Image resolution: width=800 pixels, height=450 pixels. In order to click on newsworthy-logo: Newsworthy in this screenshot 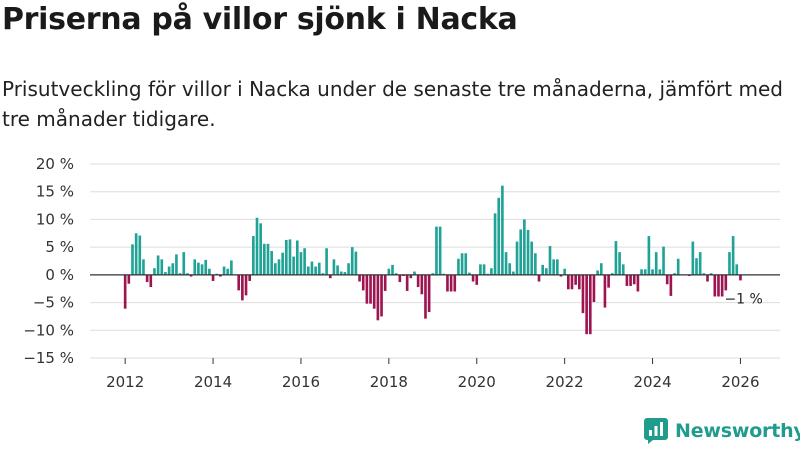, I will do `click(722, 431)`.